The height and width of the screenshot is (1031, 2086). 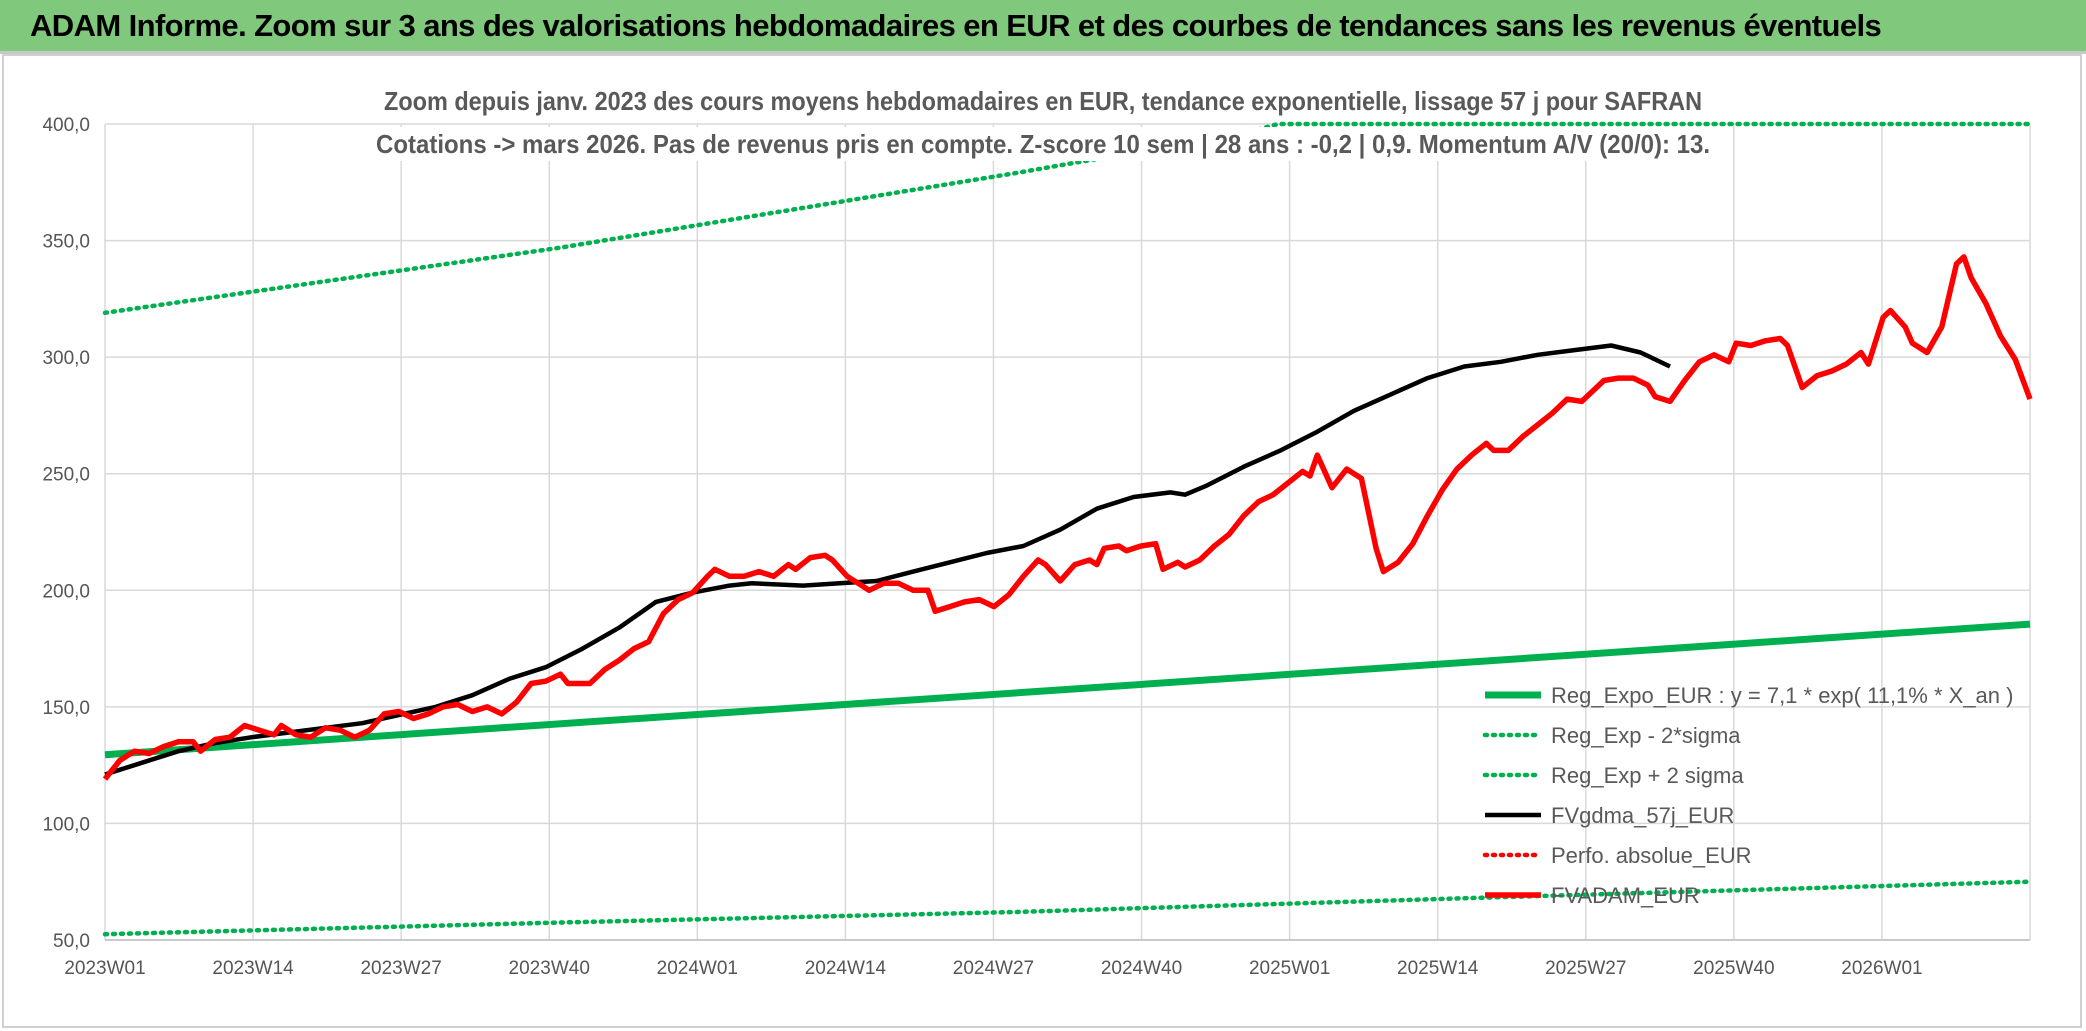 What do you see at coordinates (66, 358) in the screenshot?
I see `y-tick-label: 300,0` at bounding box center [66, 358].